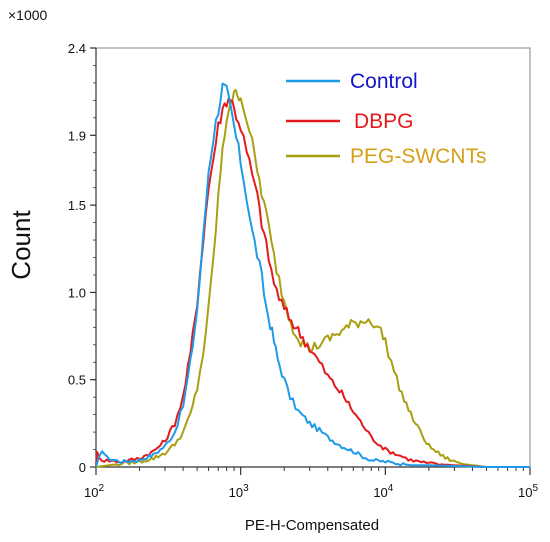 This screenshot has height=542, width=550. Describe the element at coordinates (239, 491) in the screenshot. I see `x-tick-label: 10³` at that location.